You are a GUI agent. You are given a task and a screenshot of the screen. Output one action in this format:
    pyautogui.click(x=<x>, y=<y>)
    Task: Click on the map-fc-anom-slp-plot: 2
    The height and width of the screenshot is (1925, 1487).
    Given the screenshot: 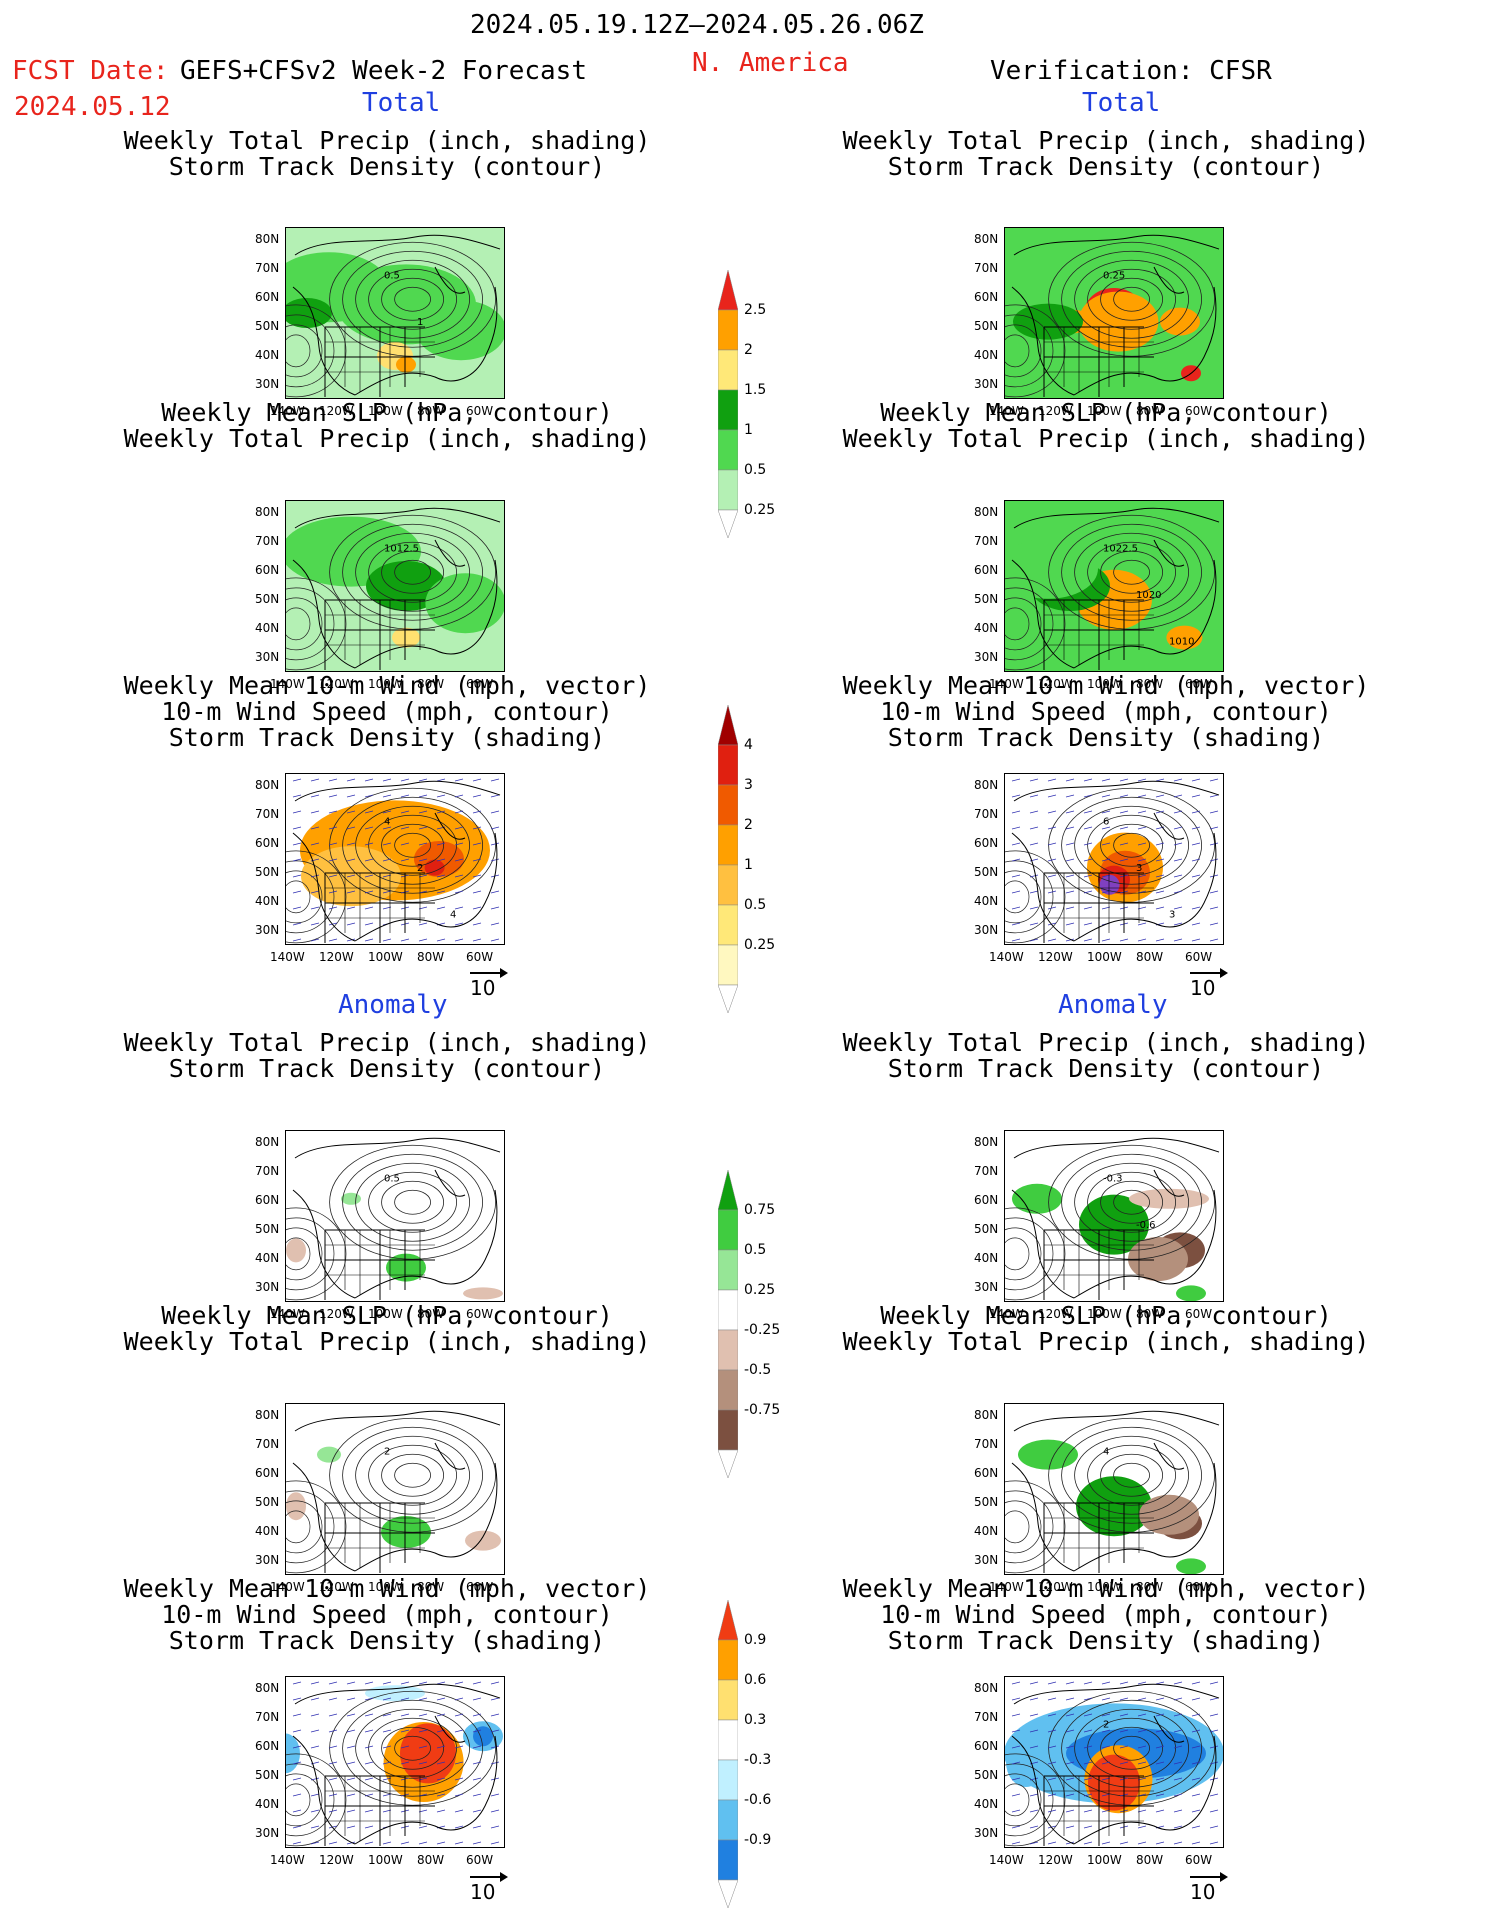 What is the action you would take?
    pyautogui.click(x=375, y=1489)
    